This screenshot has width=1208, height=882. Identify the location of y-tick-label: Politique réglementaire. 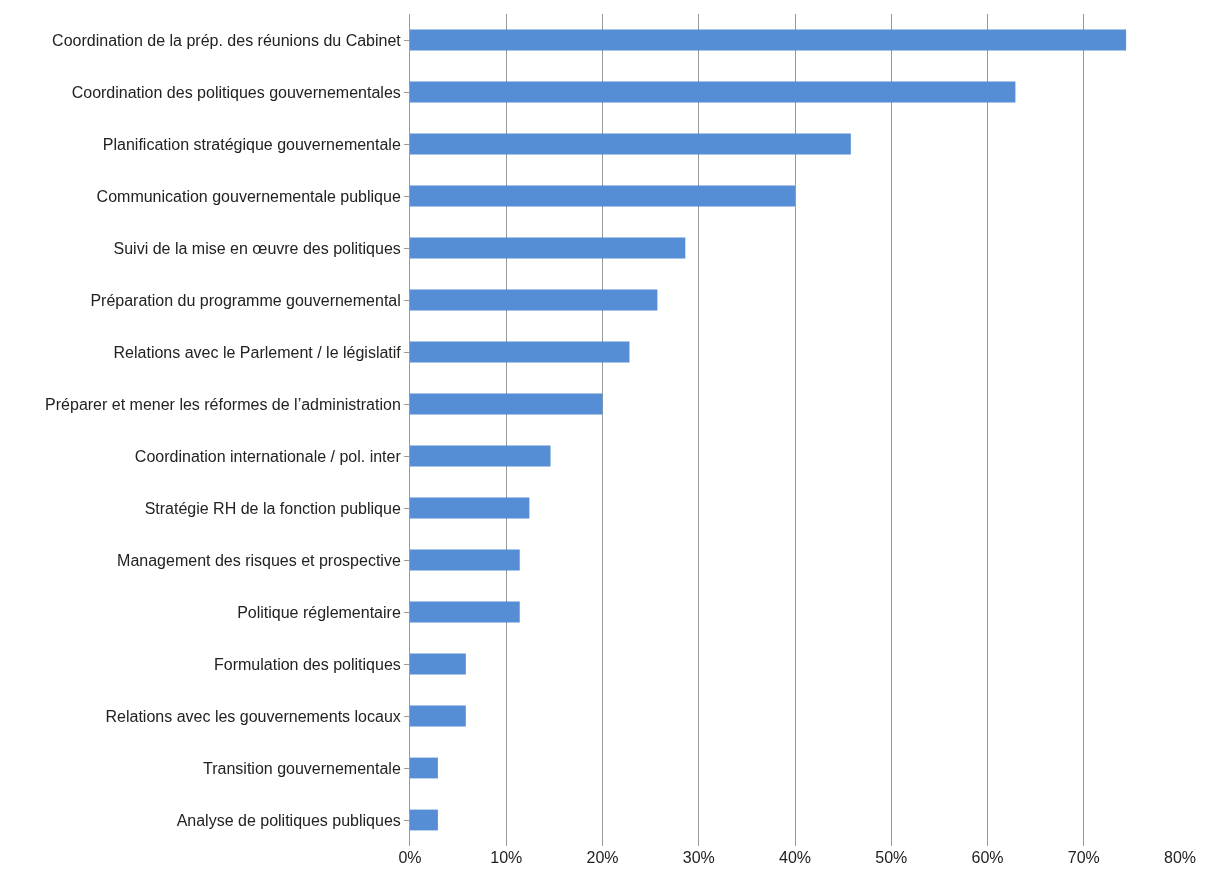
(319, 612).